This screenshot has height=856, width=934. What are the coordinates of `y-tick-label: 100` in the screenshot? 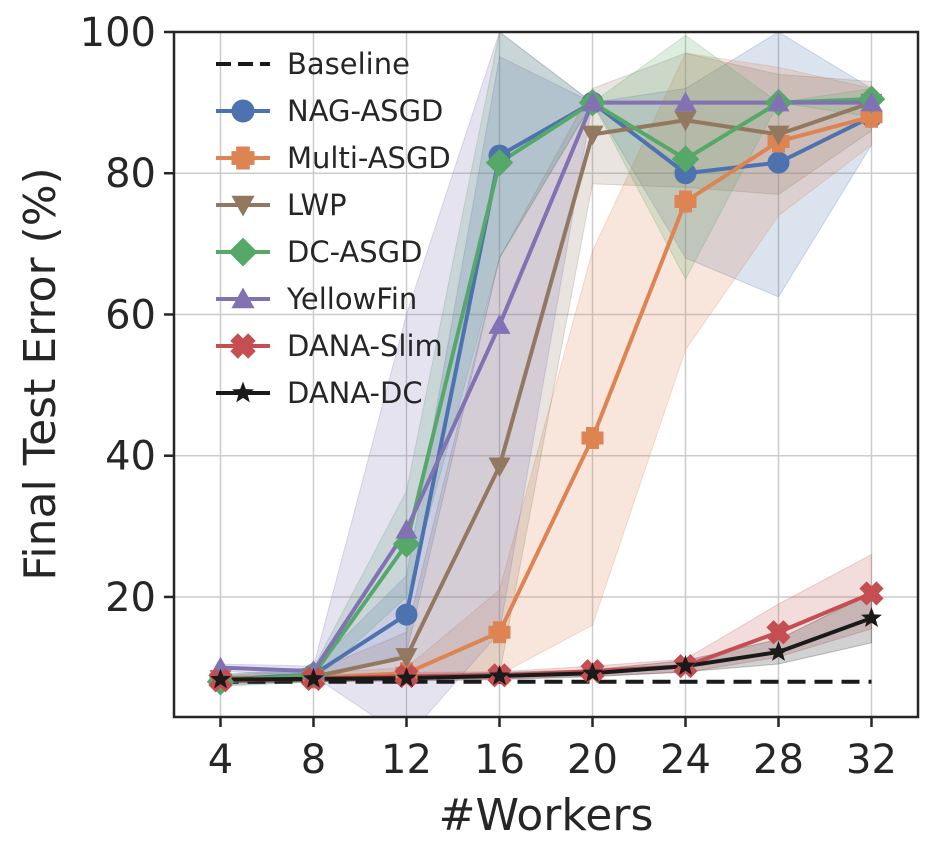 It's located at (118, 33).